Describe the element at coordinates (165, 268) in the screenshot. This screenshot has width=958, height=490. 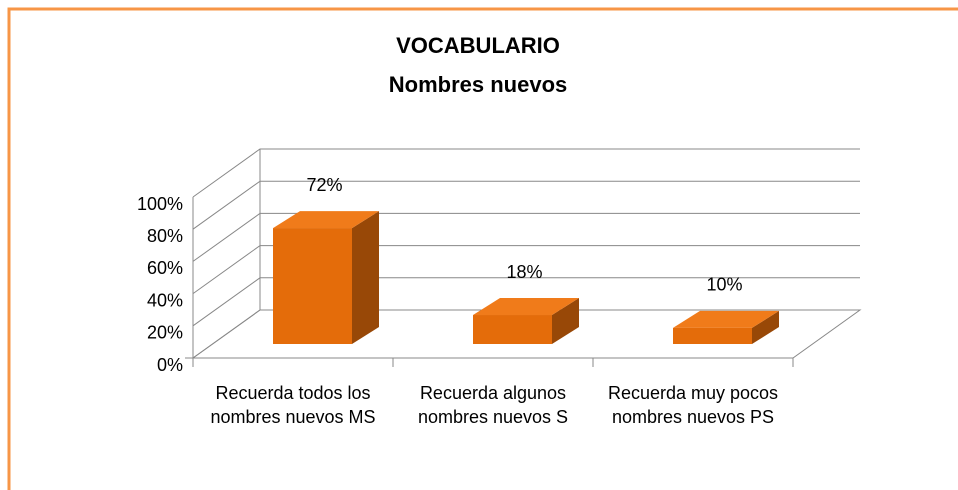
I see `y-tick-label: 60%` at that location.